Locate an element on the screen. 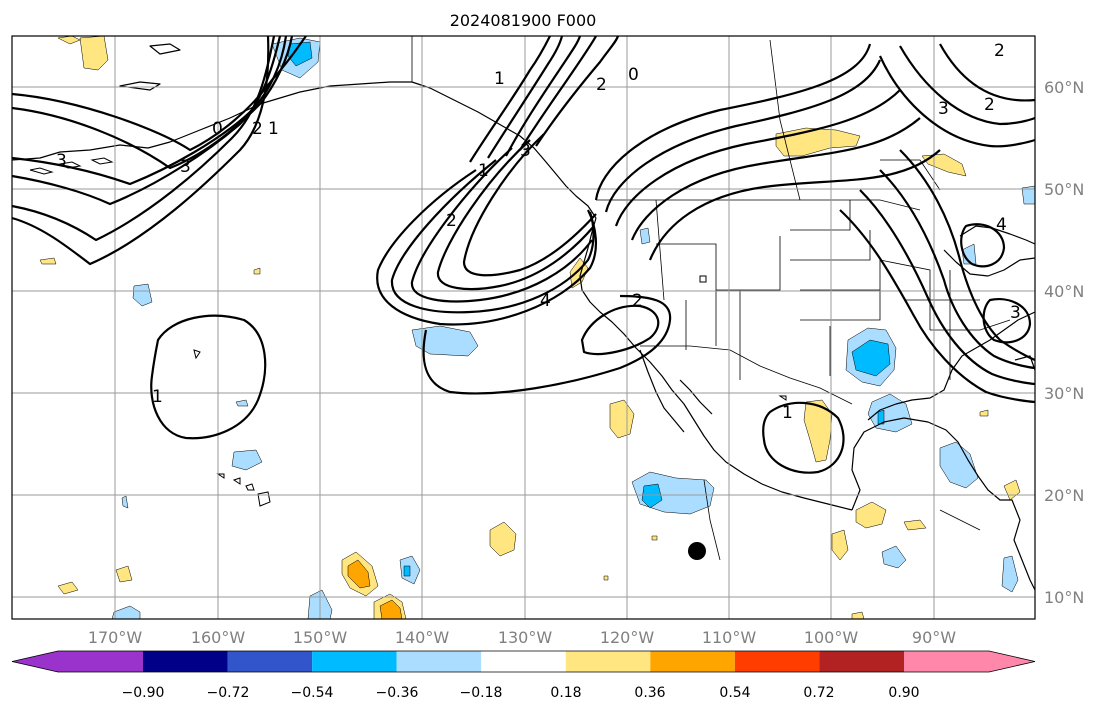 Image resolution: width=1105 pixels, height=712 pixels. latitude-label: 50°N is located at coordinates (1064, 189).